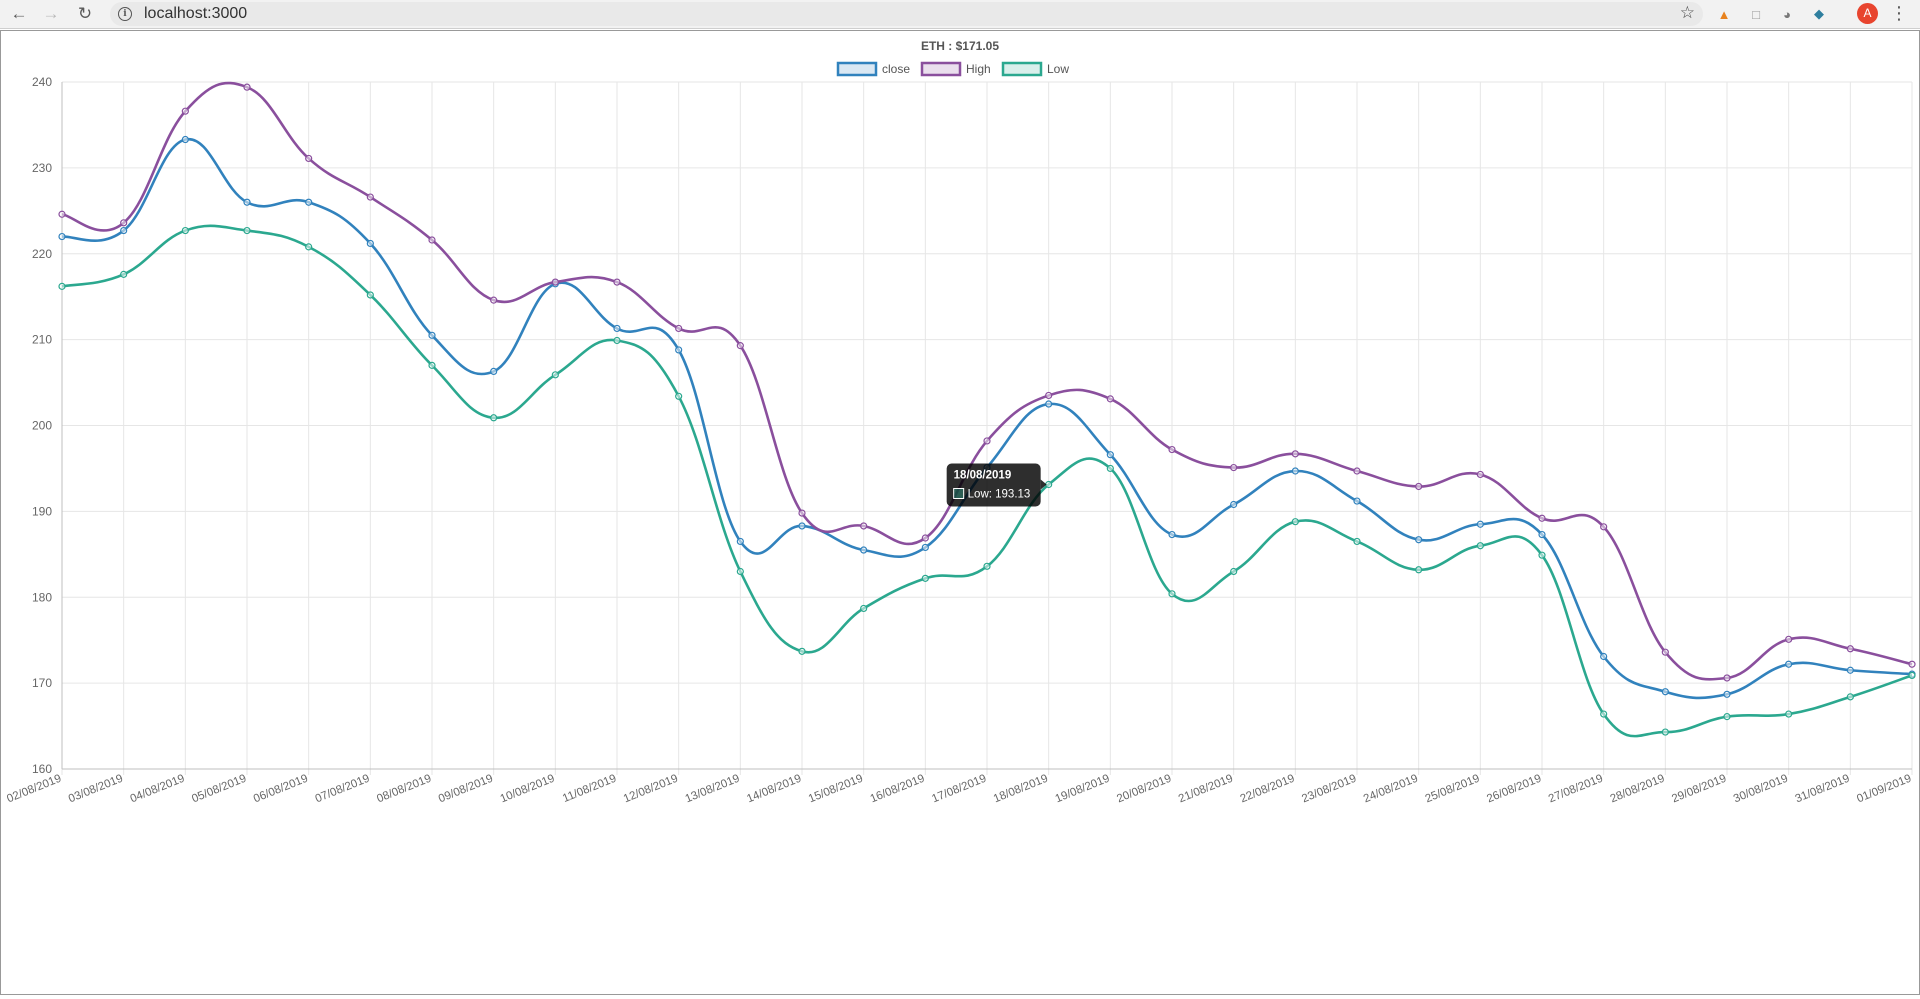  I want to click on reload-icon: ↻, so click(85, 13).